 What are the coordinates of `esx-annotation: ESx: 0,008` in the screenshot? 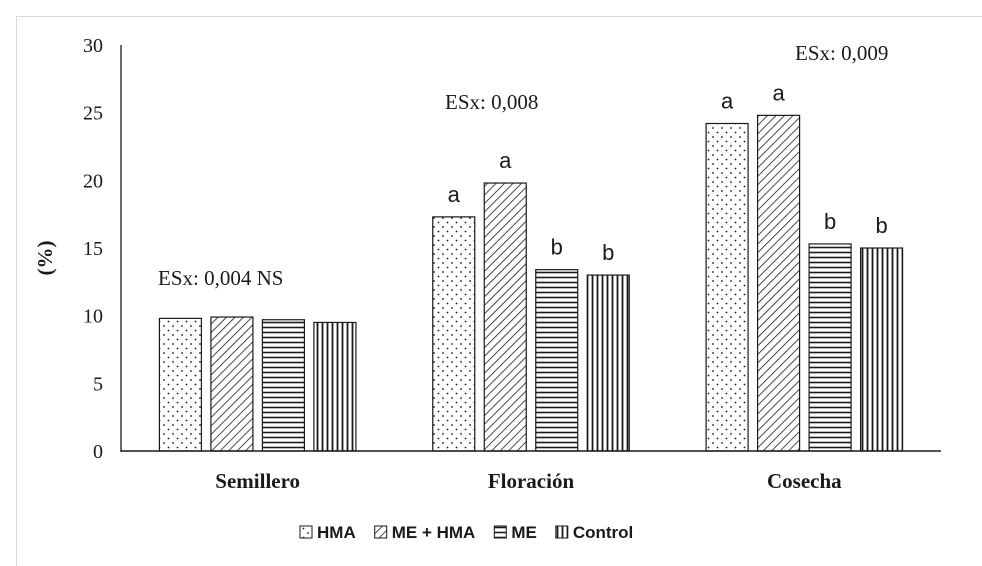 It's located at (491, 102).